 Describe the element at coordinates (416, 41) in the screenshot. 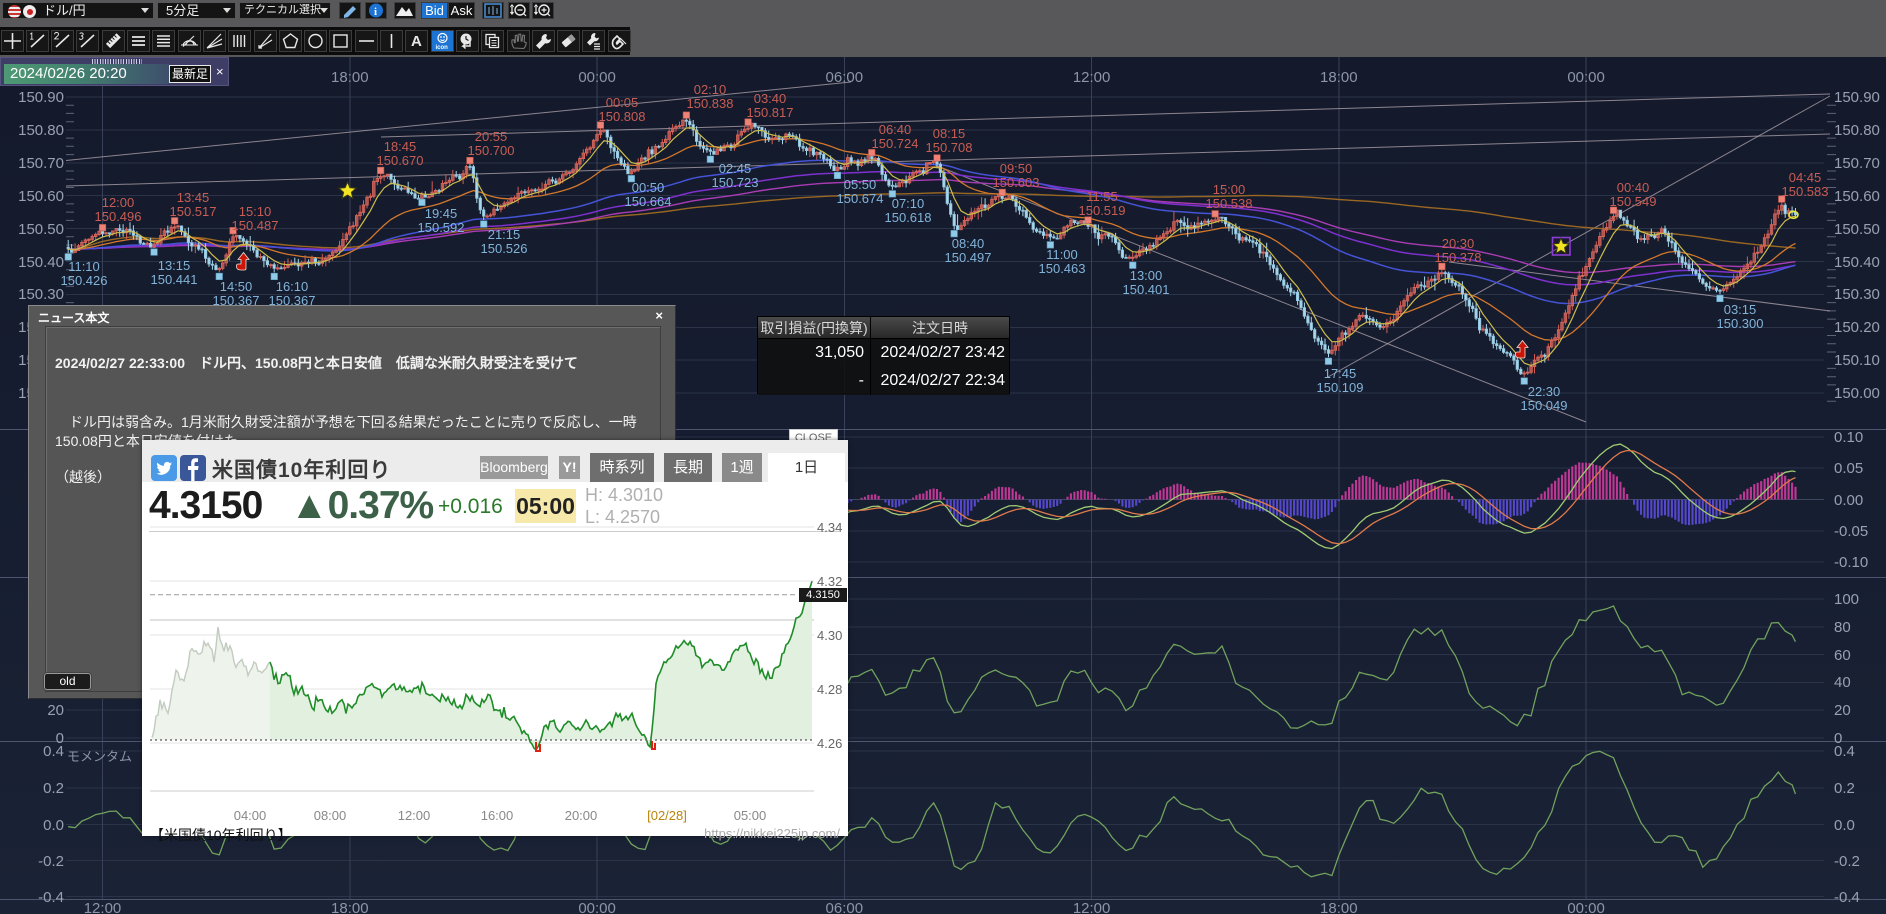

I see `svg-text: A` at that location.